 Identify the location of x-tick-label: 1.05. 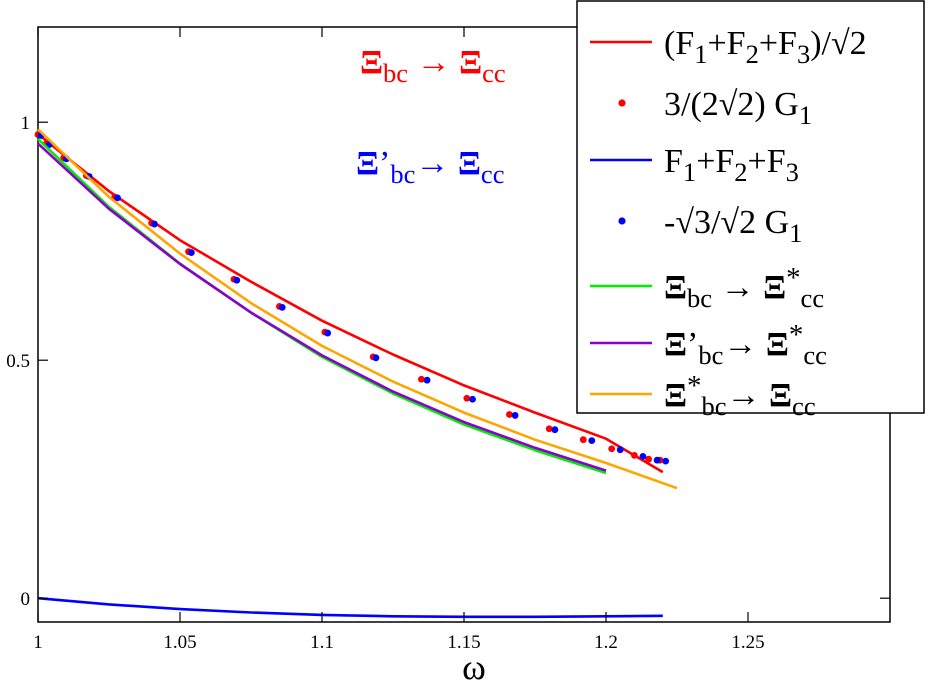
(179, 642).